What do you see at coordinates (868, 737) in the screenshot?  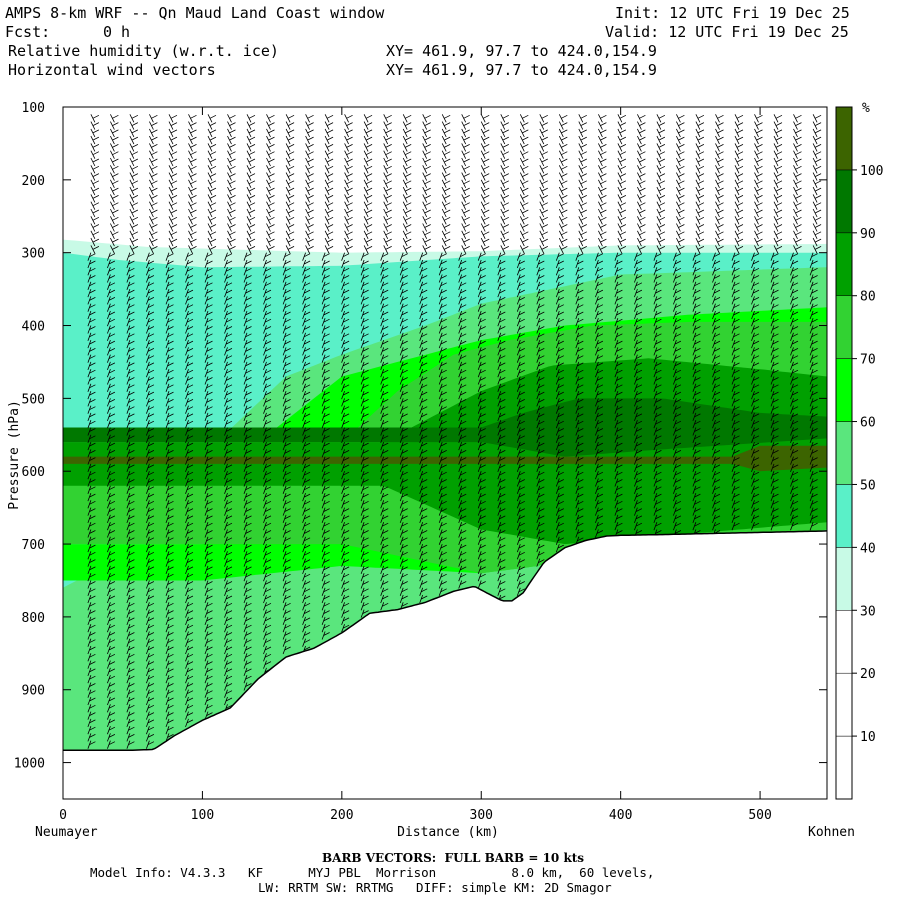 I see `colorbar-label: 10` at bounding box center [868, 737].